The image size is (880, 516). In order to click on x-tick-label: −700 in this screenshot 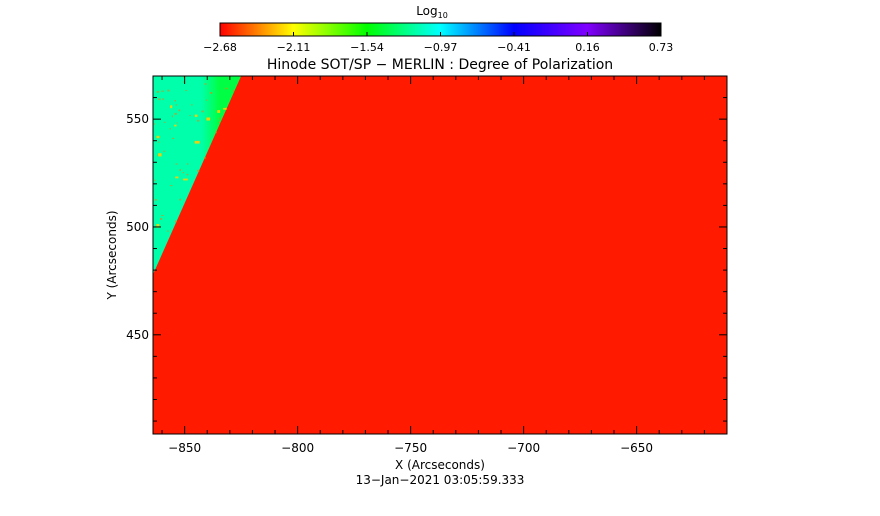, I will do `click(523, 448)`.